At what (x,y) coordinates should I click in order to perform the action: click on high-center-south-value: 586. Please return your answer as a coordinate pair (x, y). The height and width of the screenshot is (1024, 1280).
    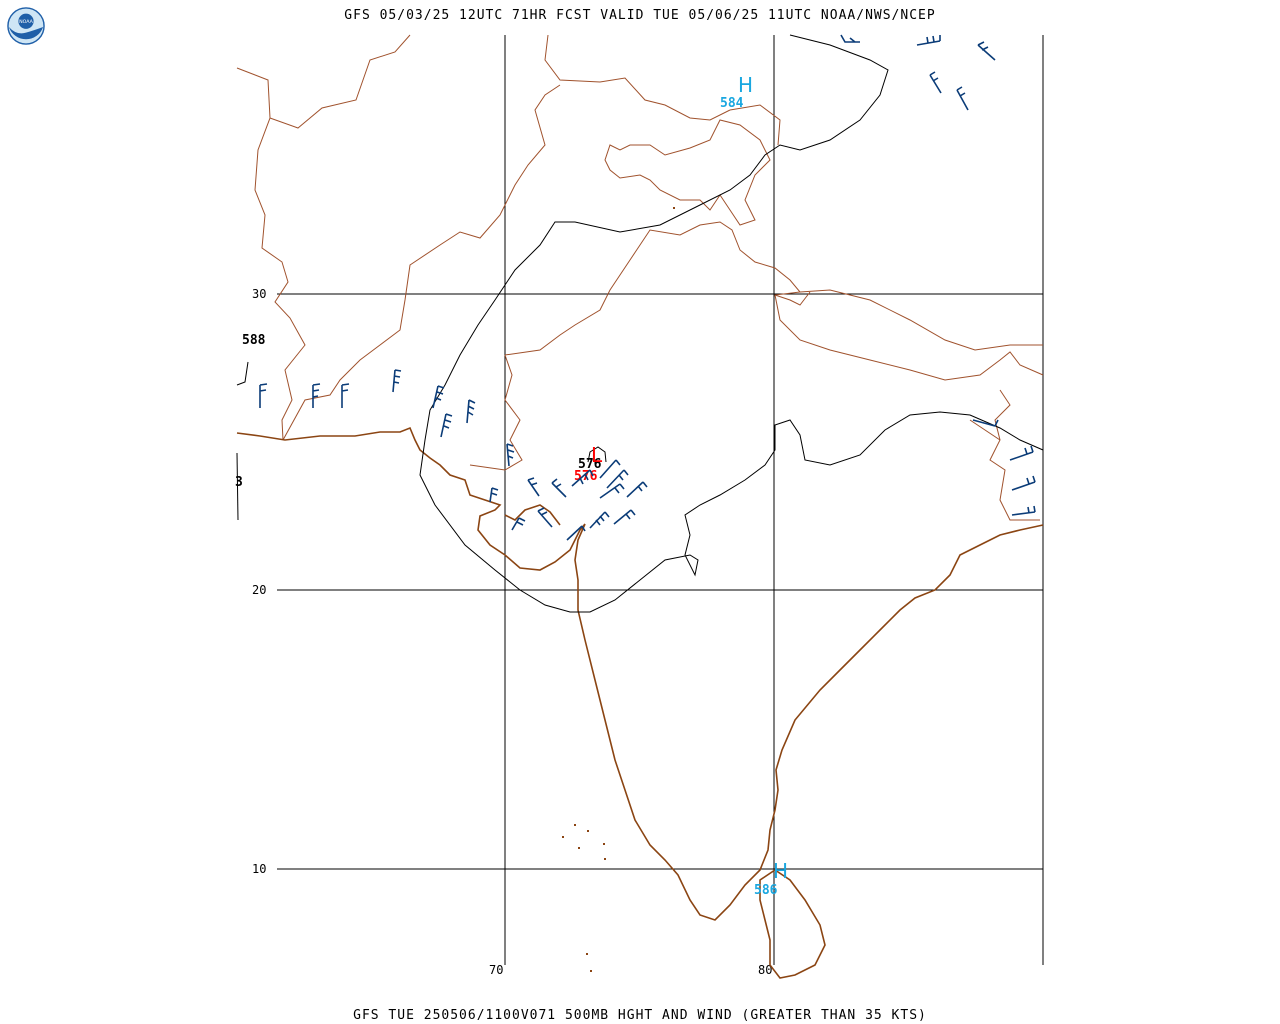
    Looking at the image, I should click on (766, 890).